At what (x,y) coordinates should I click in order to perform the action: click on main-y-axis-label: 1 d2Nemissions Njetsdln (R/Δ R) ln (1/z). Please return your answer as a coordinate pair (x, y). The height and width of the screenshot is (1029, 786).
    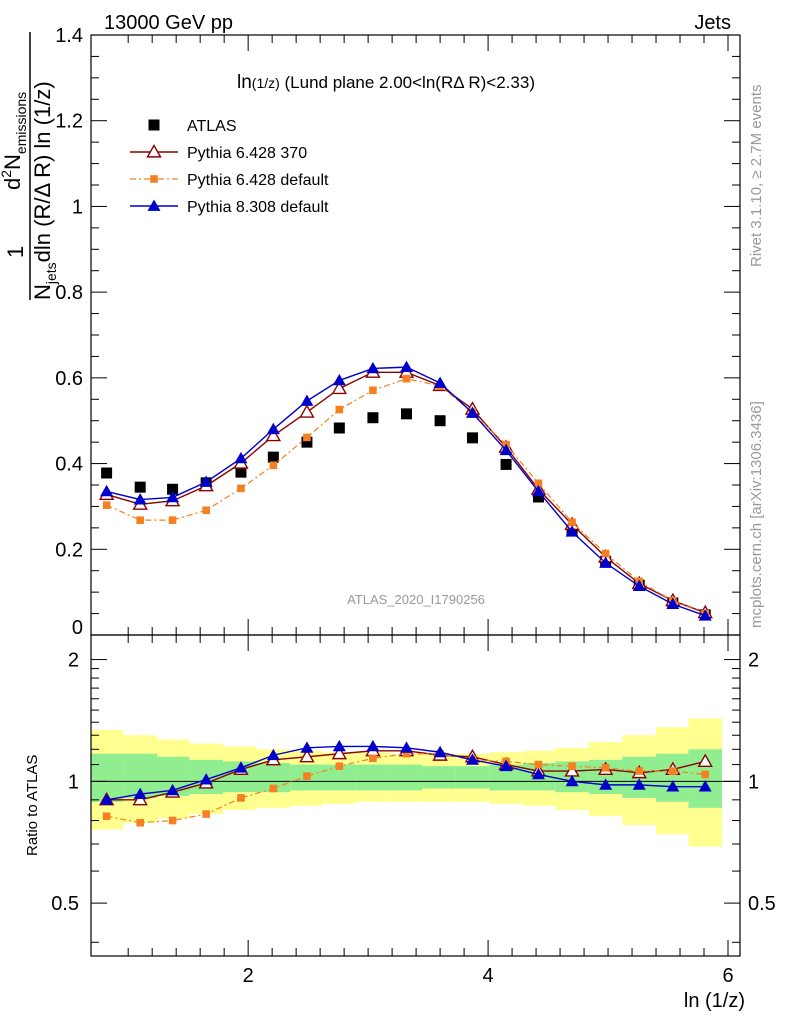
    Looking at the image, I should click on (29, 166).